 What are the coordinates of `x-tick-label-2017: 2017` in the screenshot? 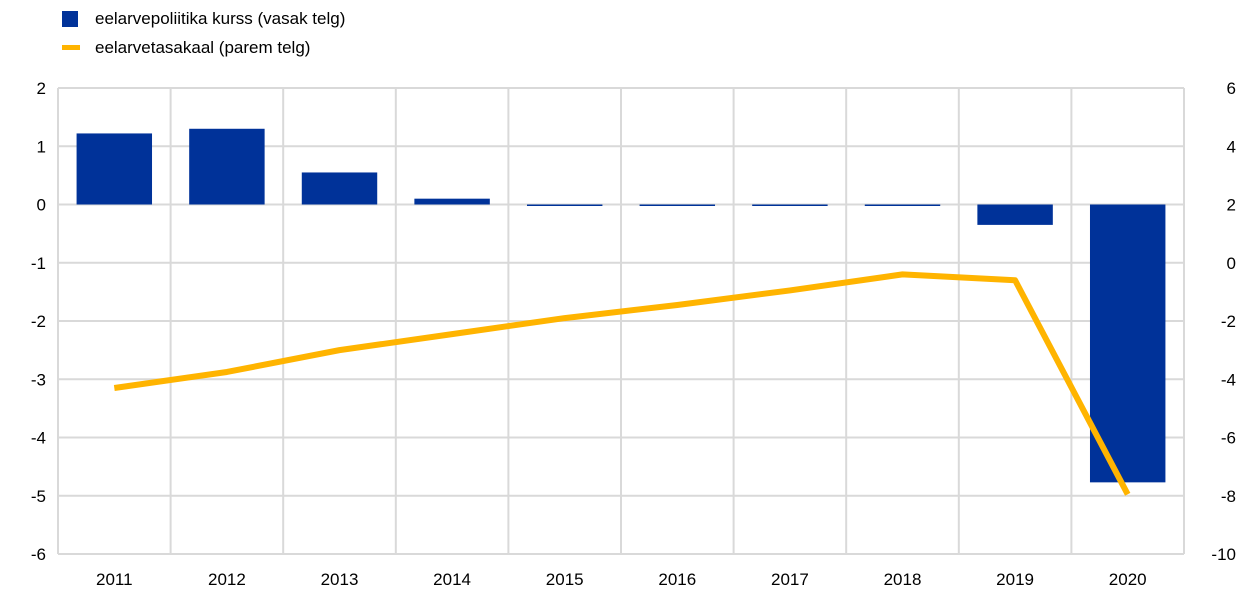 It's located at (790, 579).